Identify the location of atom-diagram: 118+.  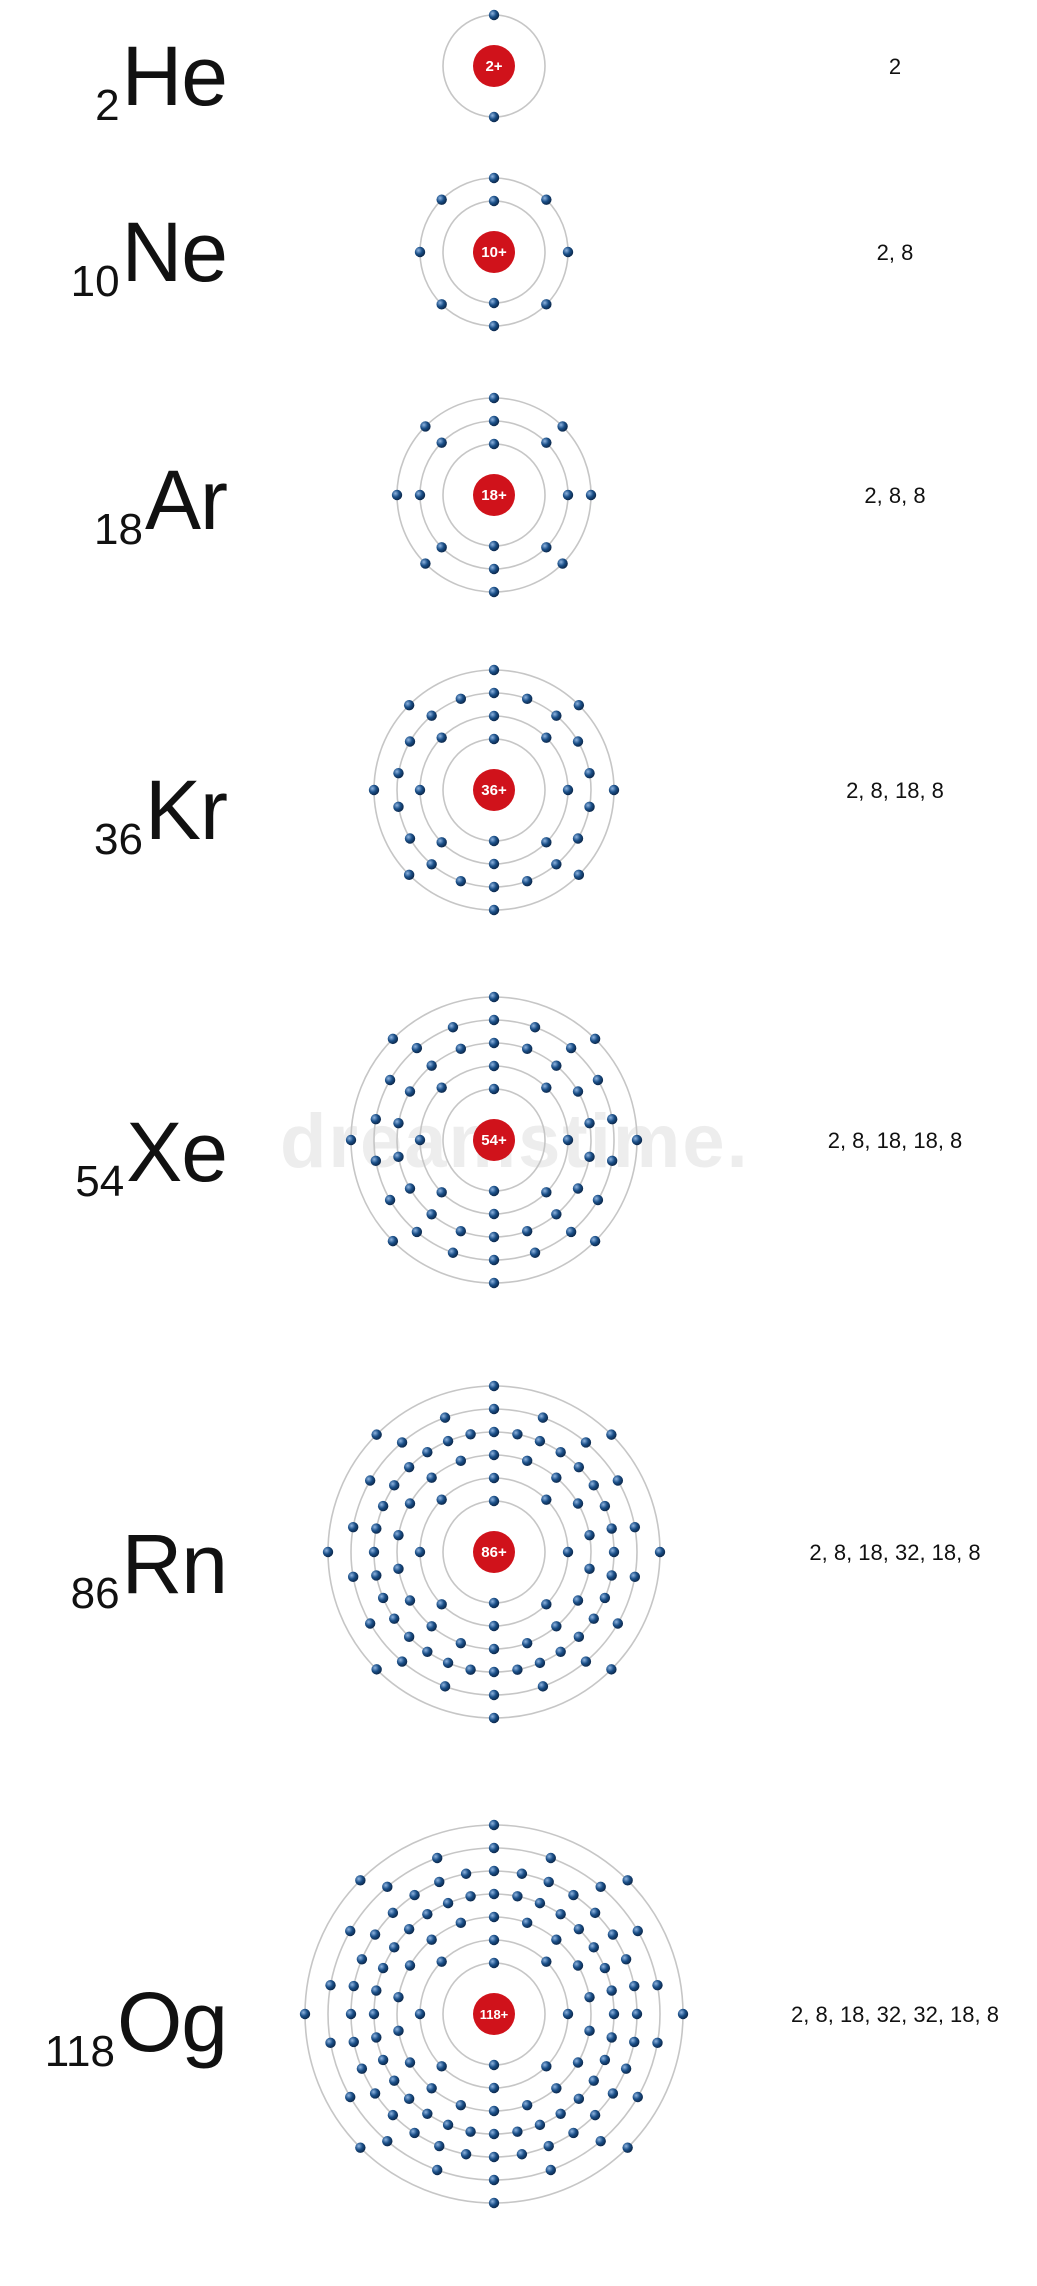
(494, 2014).